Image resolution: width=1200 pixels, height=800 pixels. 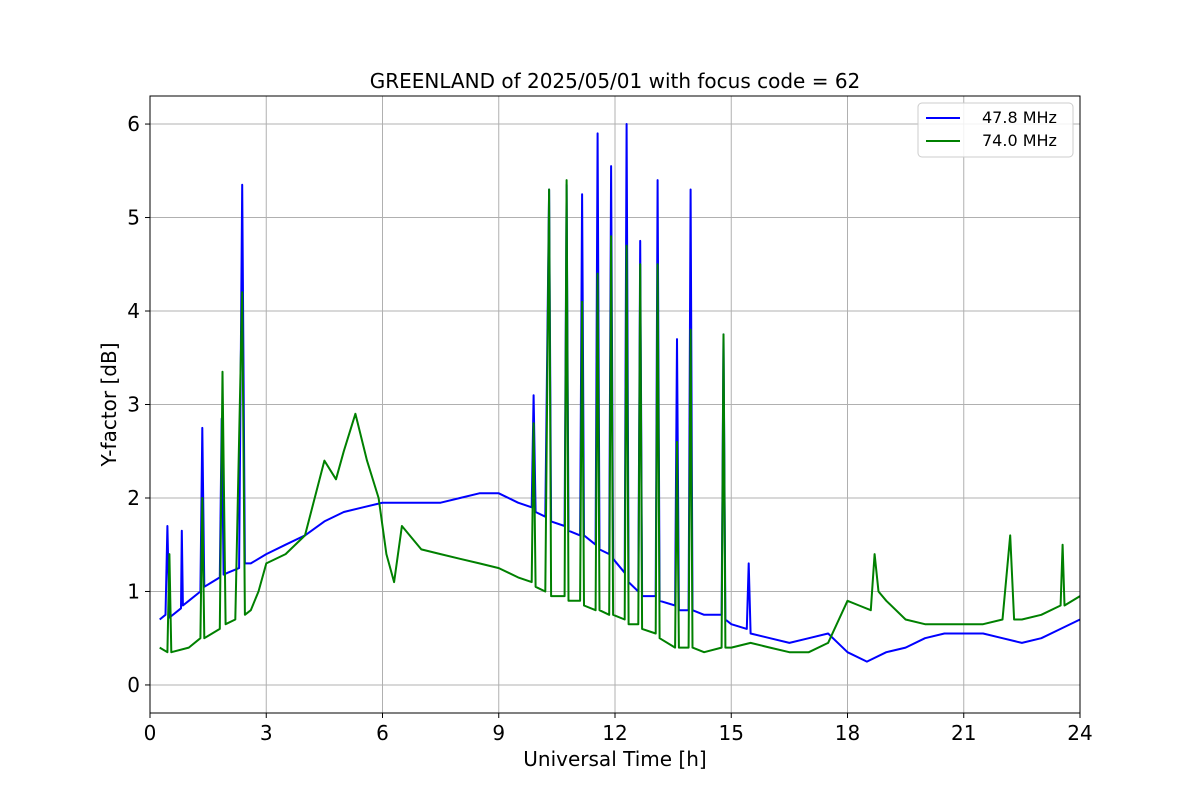 I want to click on y-tick-label: 6, so click(x=133, y=124).